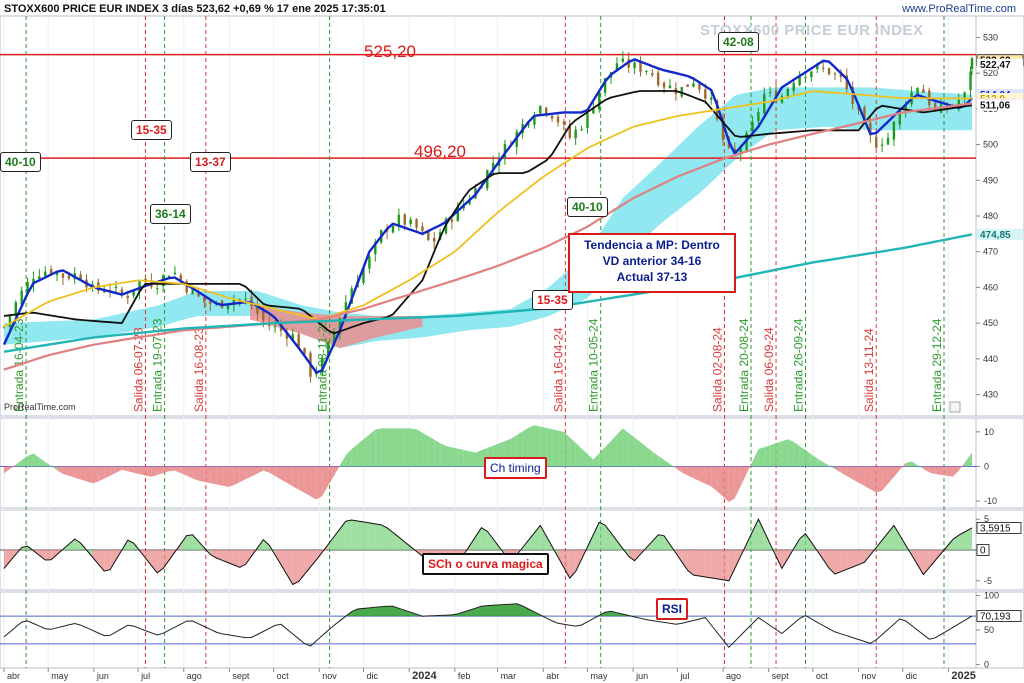  What do you see at coordinates (464, 676) in the screenshot?
I see `x-tick-label: feb` at bounding box center [464, 676].